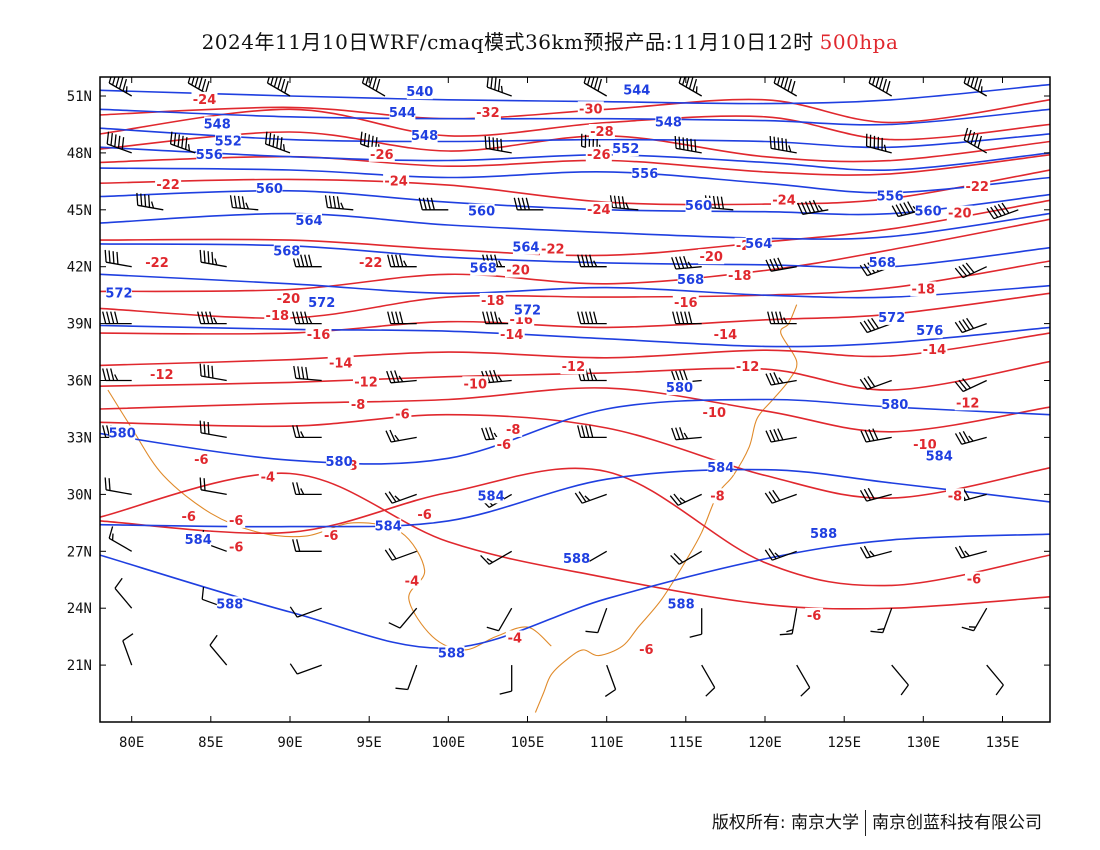  I want to click on footer-divider, so click(865, 823).